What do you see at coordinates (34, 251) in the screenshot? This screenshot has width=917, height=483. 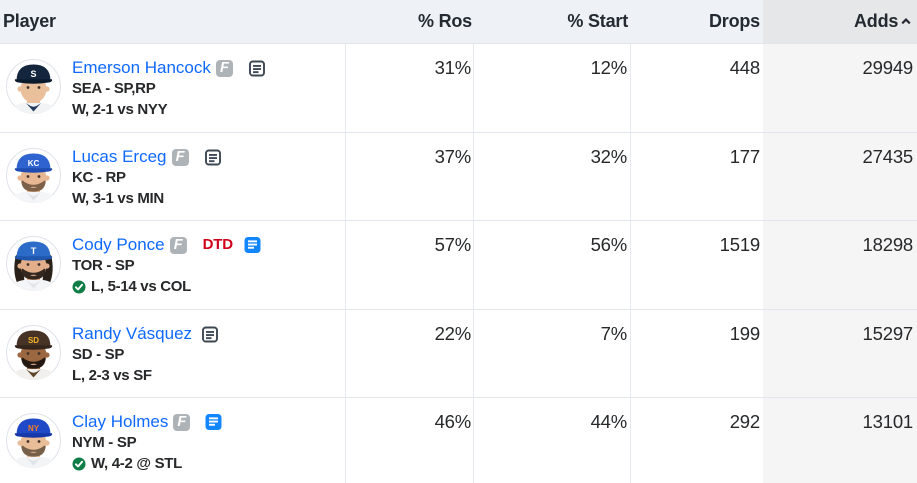 I see `svg-text: T` at bounding box center [34, 251].